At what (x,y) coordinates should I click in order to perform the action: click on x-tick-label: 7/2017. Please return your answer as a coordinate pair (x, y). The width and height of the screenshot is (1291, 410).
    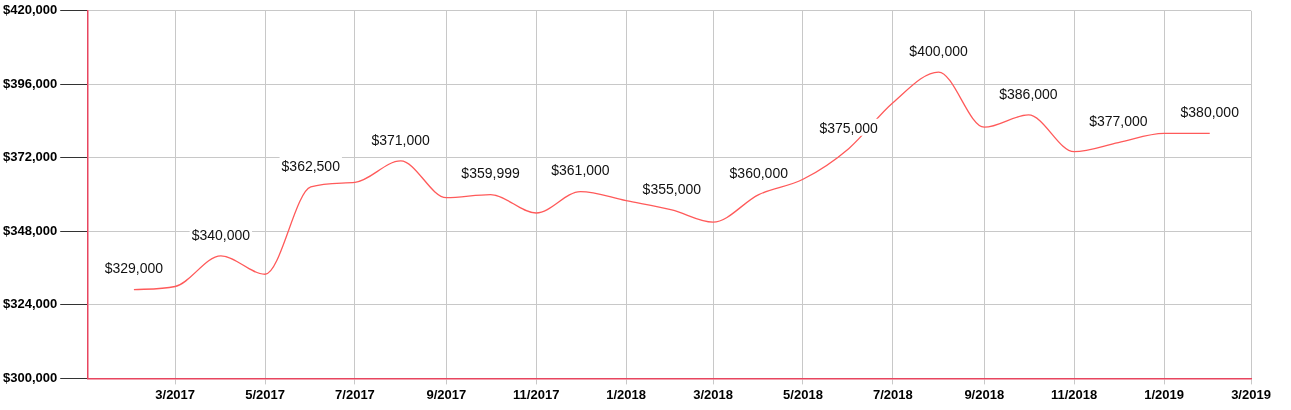
    Looking at the image, I should click on (355, 394).